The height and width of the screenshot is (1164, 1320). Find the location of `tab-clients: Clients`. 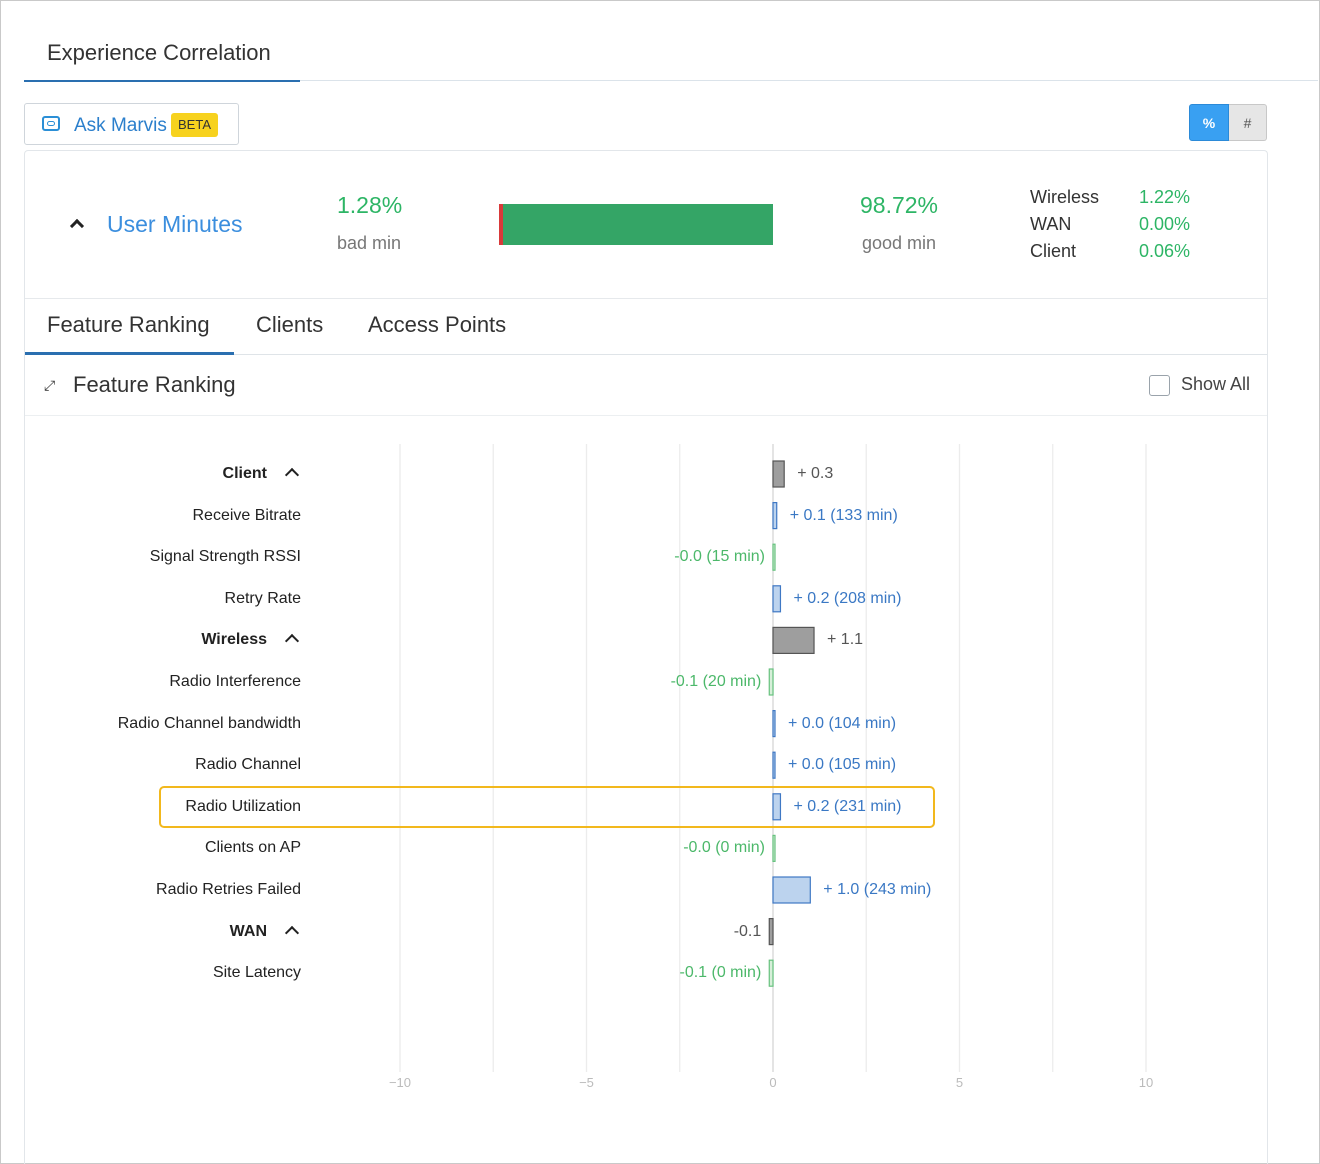

tab-clients: Clients is located at coordinates (290, 324).